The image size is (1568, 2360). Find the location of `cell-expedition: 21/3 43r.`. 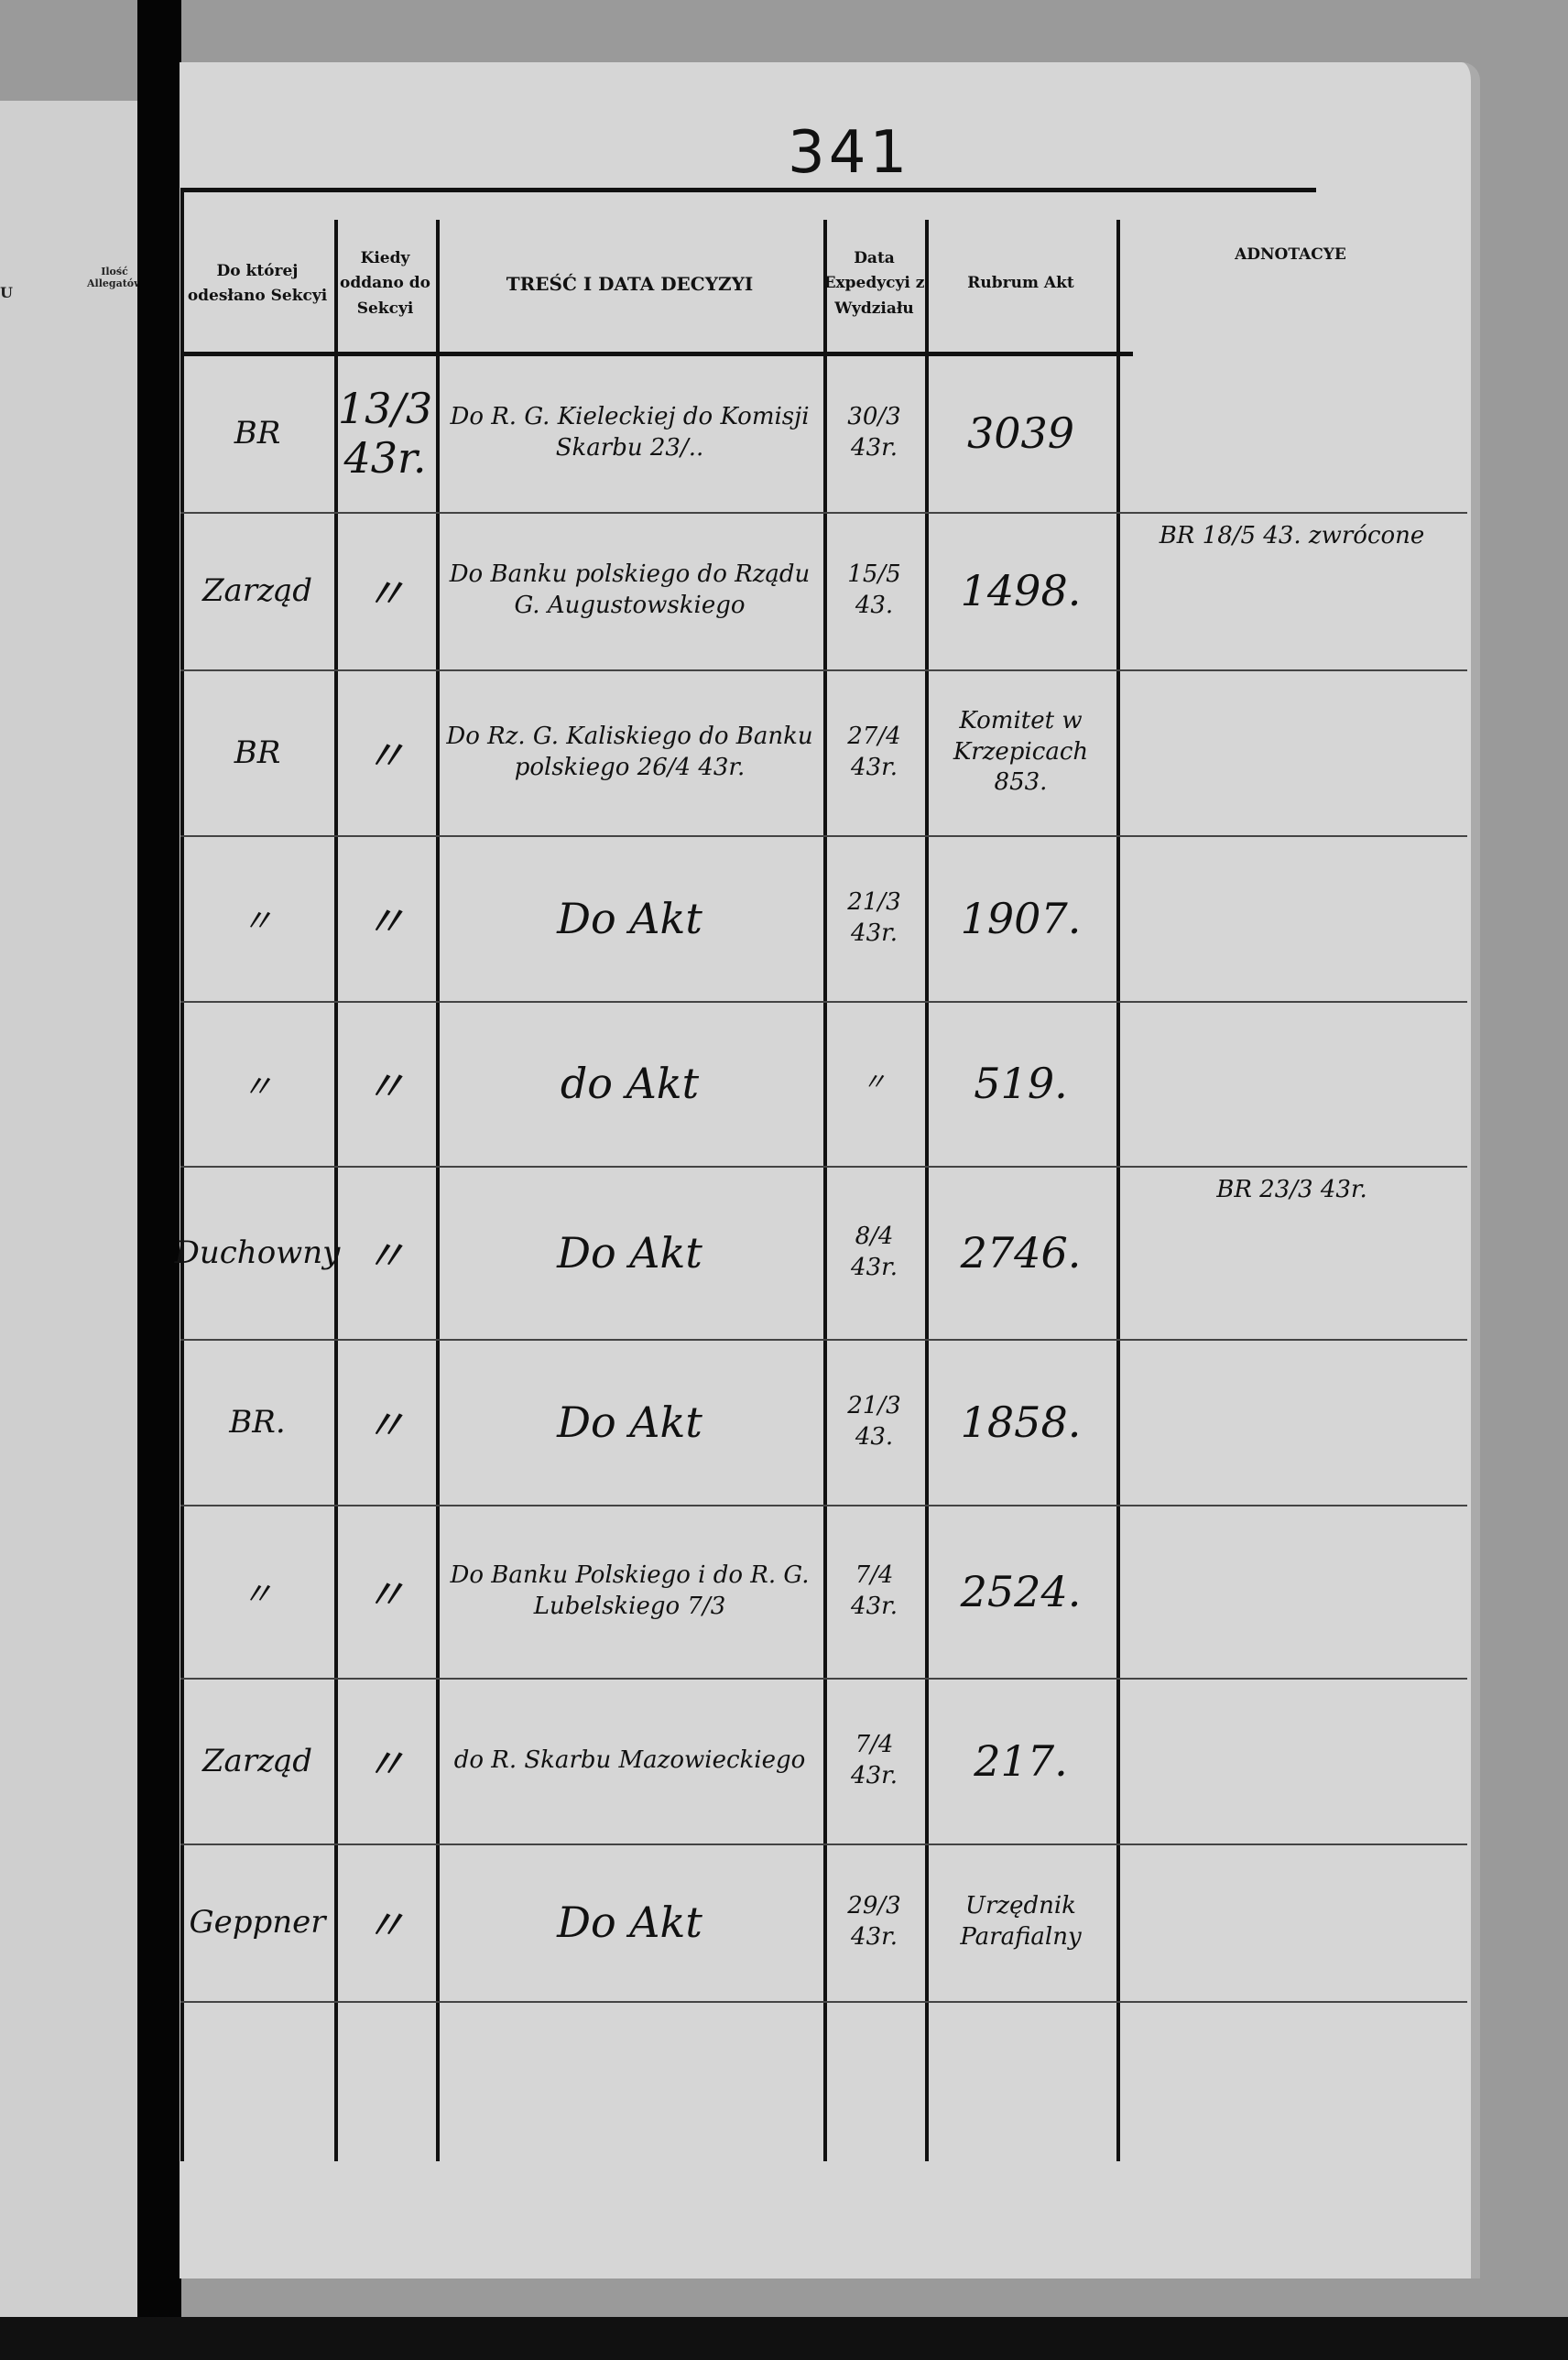

cell-expedition: 21/3 43r. is located at coordinates (874, 917).